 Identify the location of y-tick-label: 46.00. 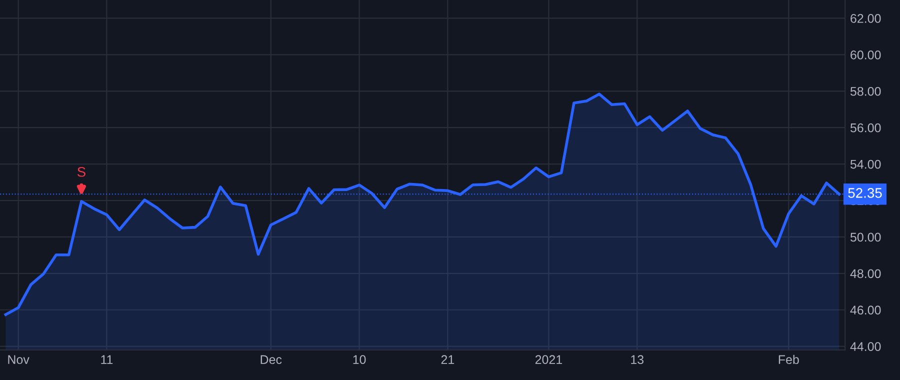
(865, 310).